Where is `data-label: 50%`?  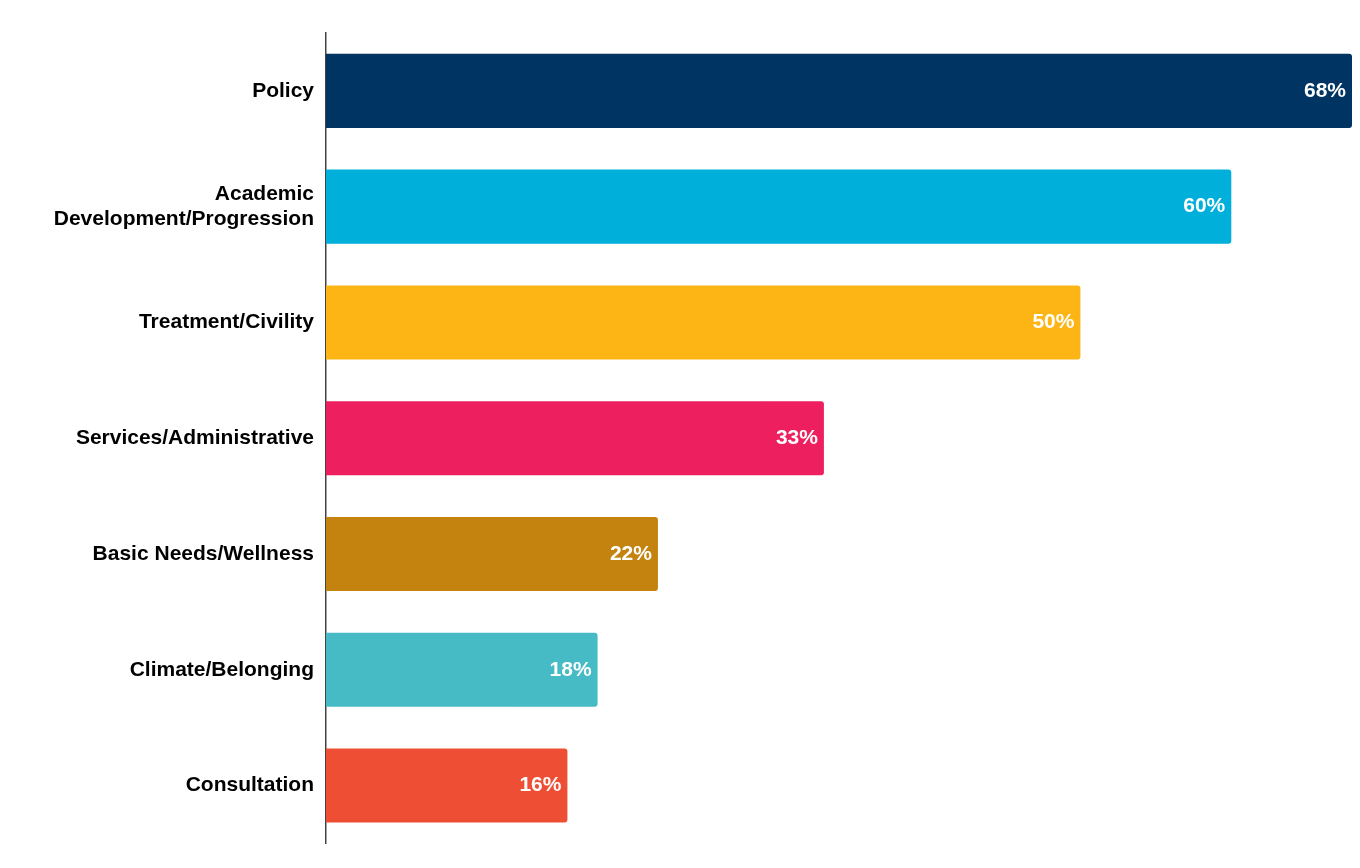 data-label: 50% is located at coordinates (1053, 321).